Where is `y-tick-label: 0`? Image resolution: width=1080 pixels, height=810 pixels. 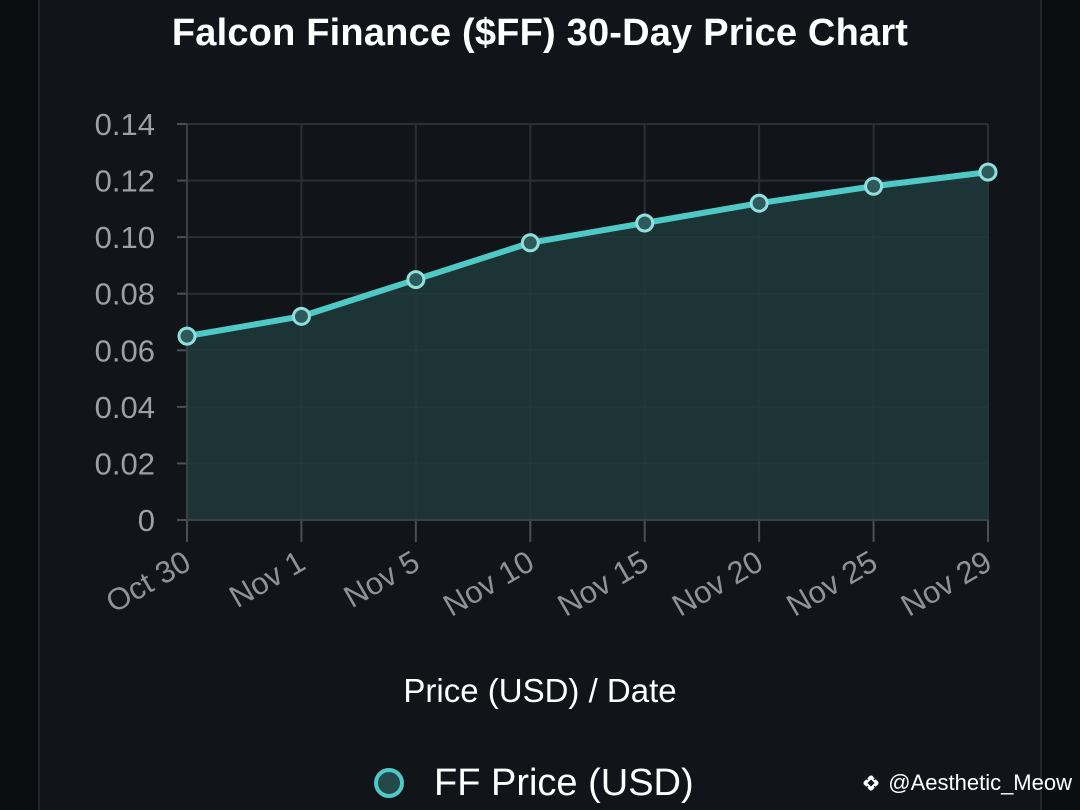 y-tick-label: 0 is located at coordinates (146, 520).